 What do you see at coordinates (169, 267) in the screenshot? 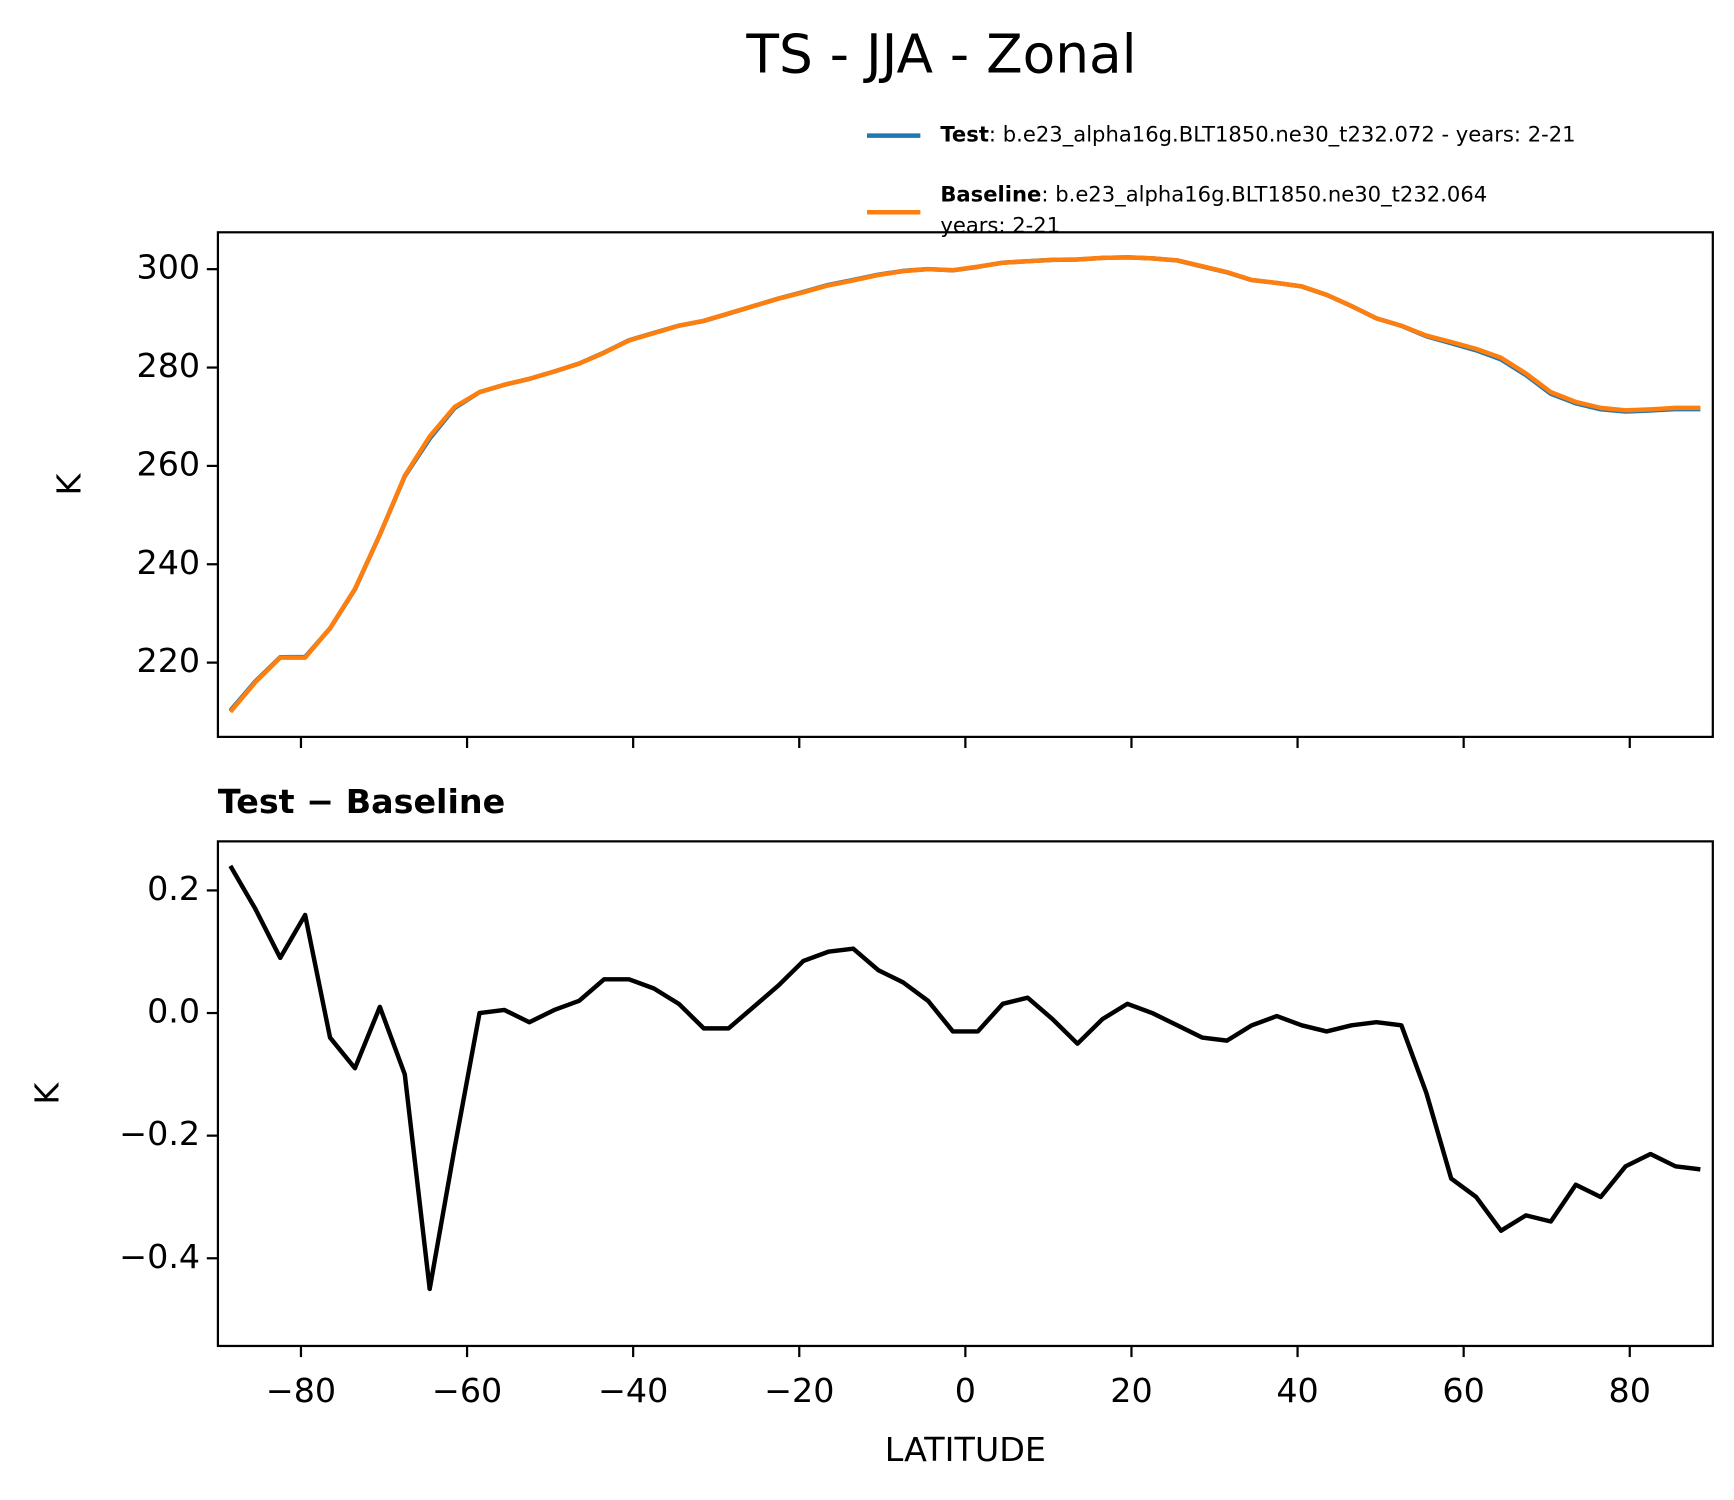
I see `y-tick-label: 300` at bounding box center [169, 267].